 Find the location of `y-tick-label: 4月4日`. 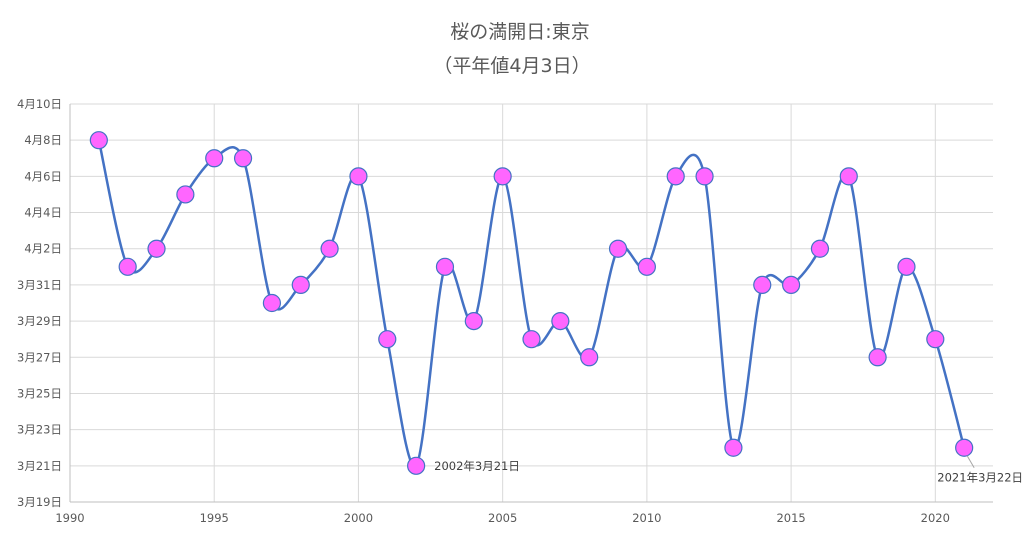

y-tick-label: 4月4日 is located at coordinates (43, 213).